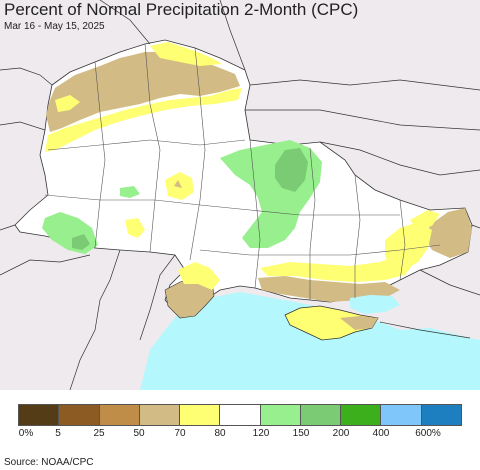 The height and width of the screenshot is (470, 480). I want to click on source-note: Source: NOAA/CPC, so click(49, 462).